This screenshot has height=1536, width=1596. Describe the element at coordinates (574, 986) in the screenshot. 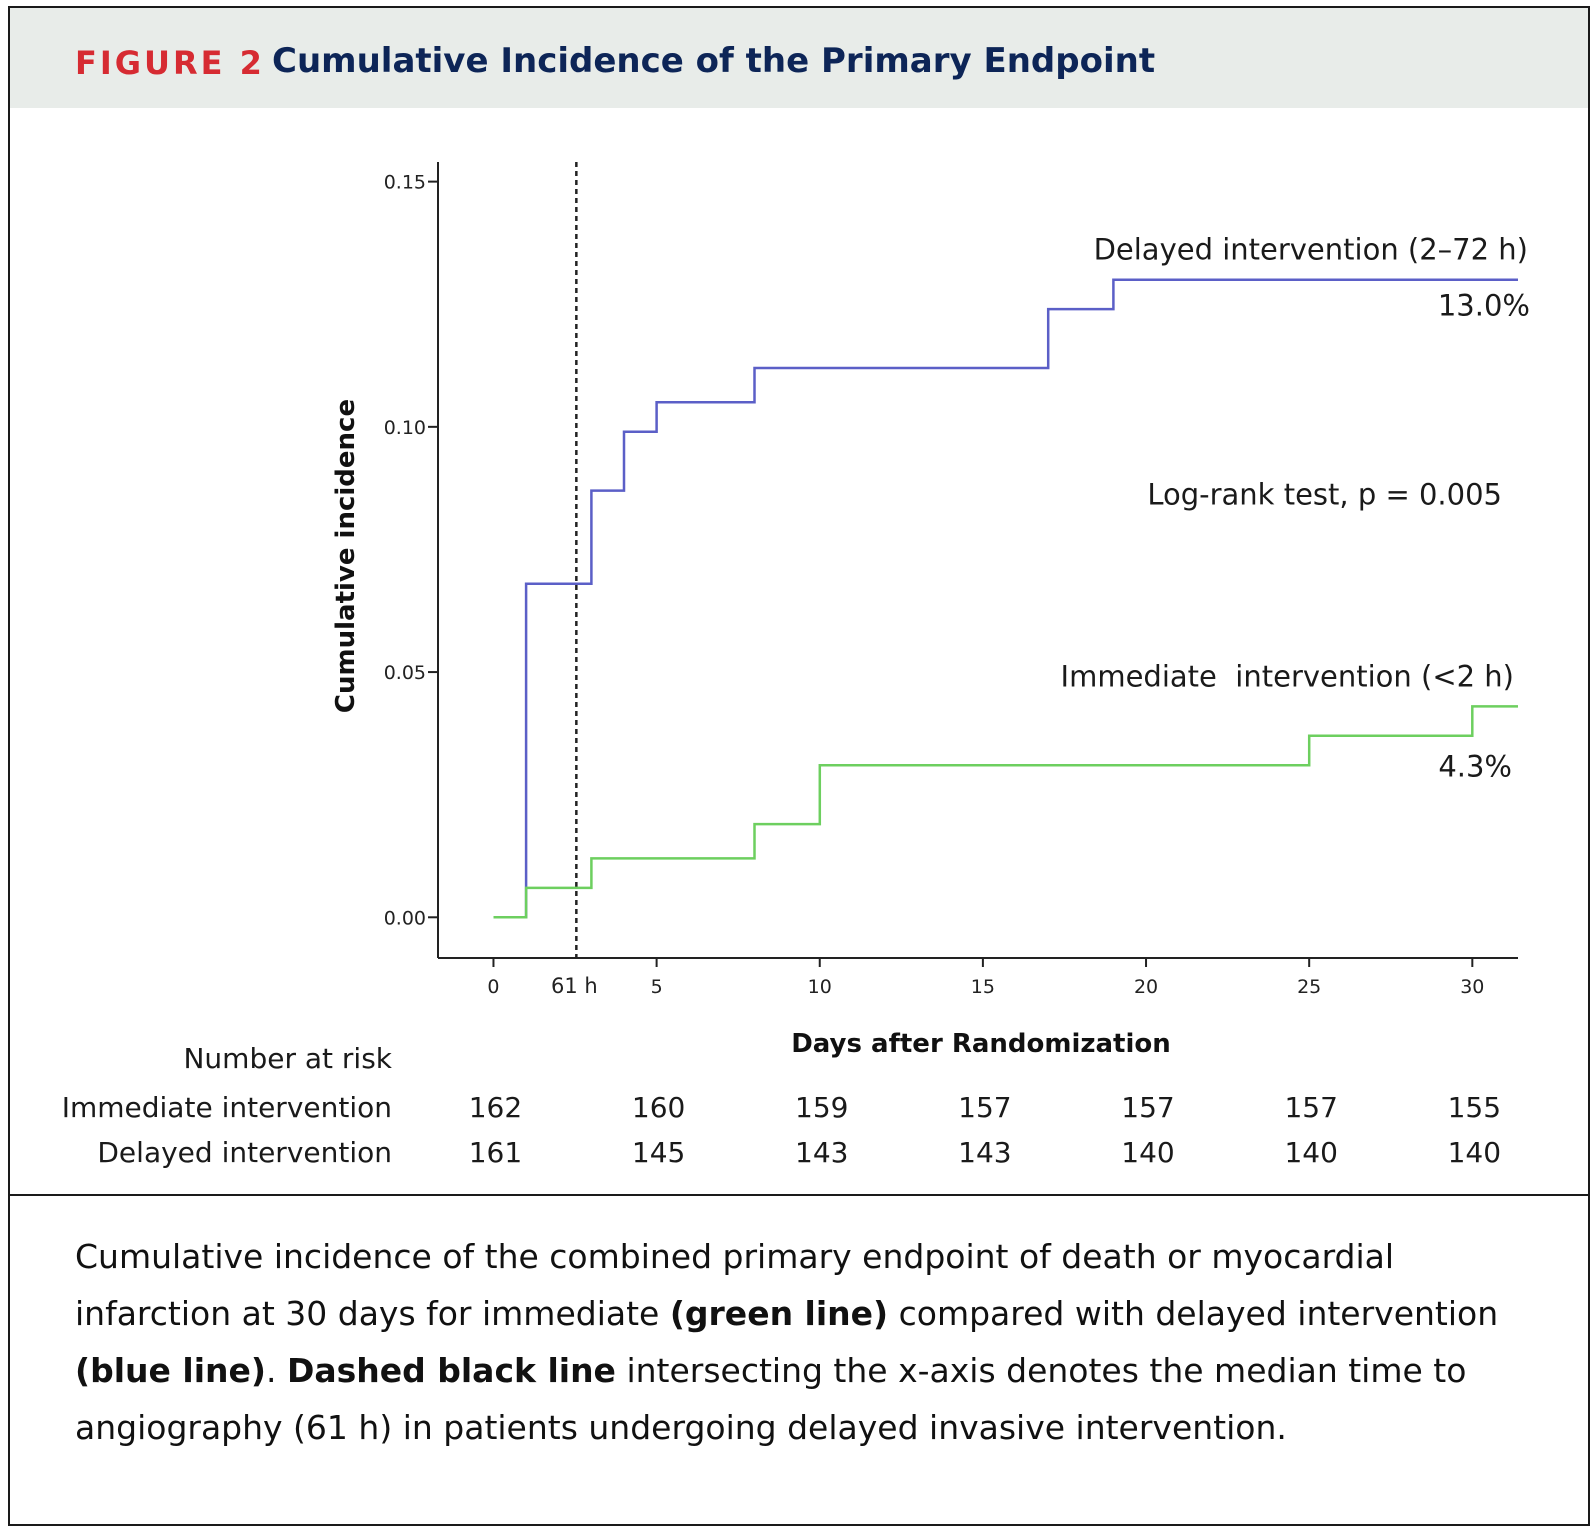

I see `median-time-label: 61 h` at that location.